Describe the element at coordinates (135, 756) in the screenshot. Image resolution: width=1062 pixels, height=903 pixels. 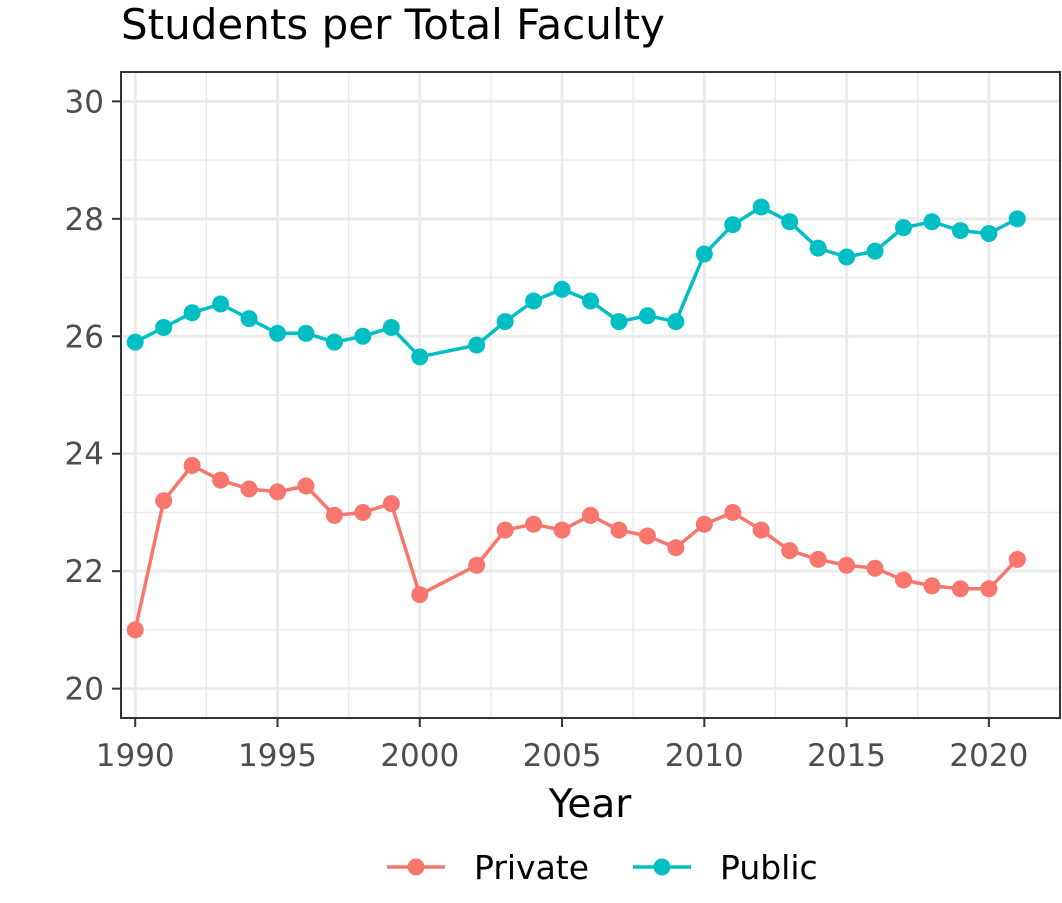
I see `x-tick-label: 1990` at that location.